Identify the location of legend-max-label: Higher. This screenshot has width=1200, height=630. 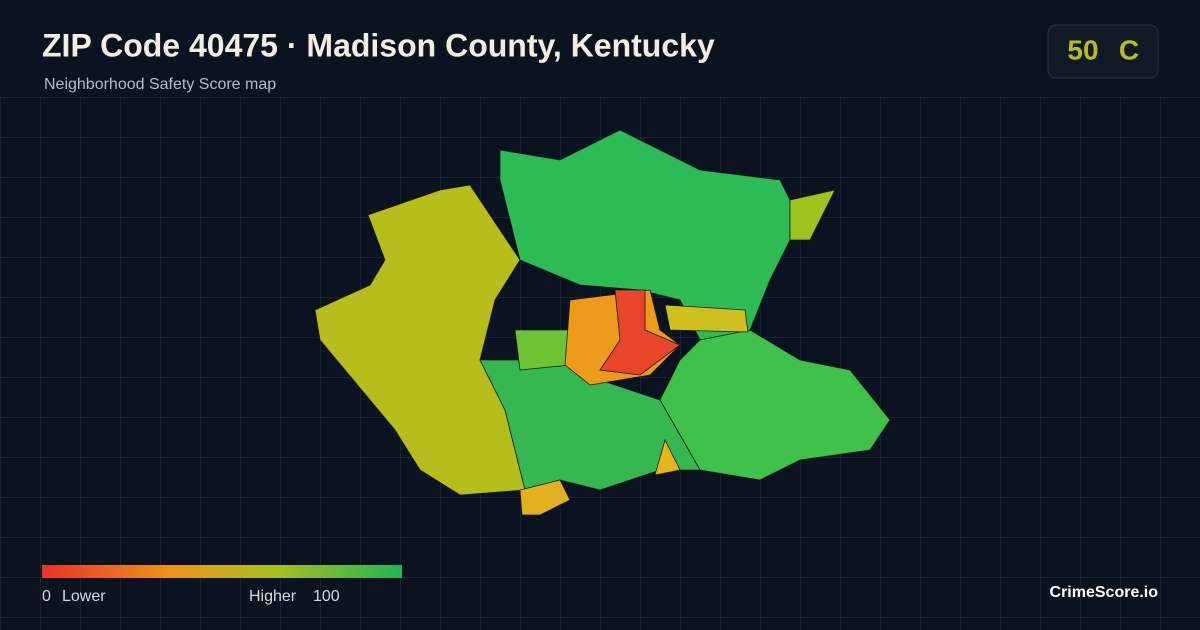
(273, 596).